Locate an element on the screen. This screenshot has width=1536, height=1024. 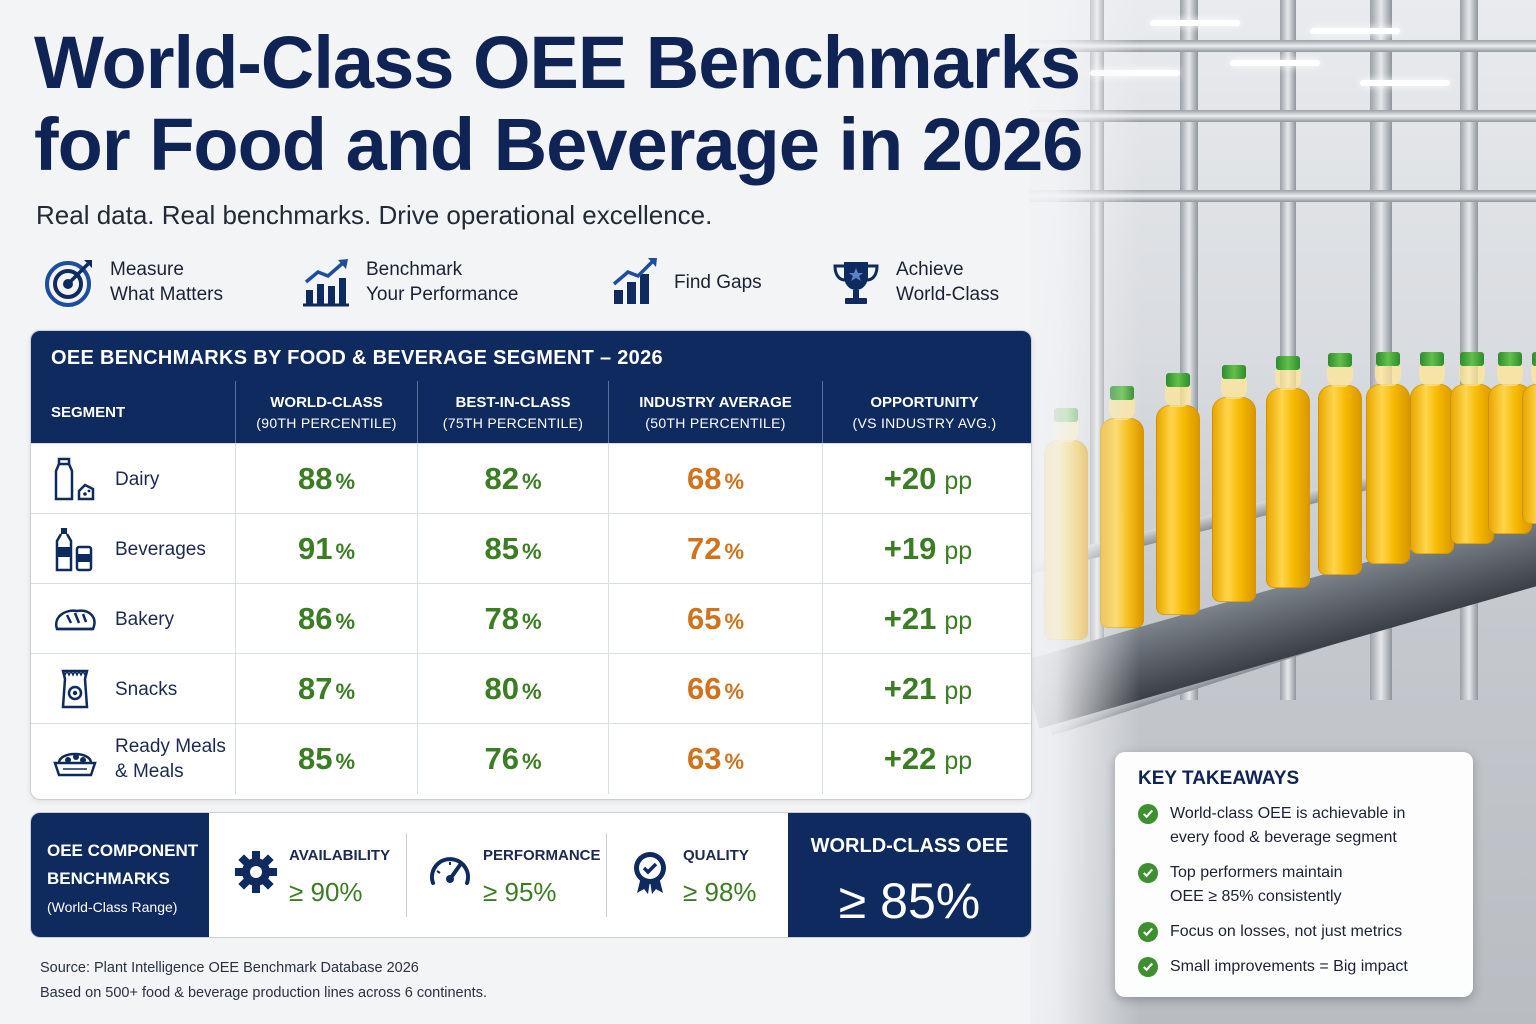
value-cell: 66% is located at coordinates (715, 689).